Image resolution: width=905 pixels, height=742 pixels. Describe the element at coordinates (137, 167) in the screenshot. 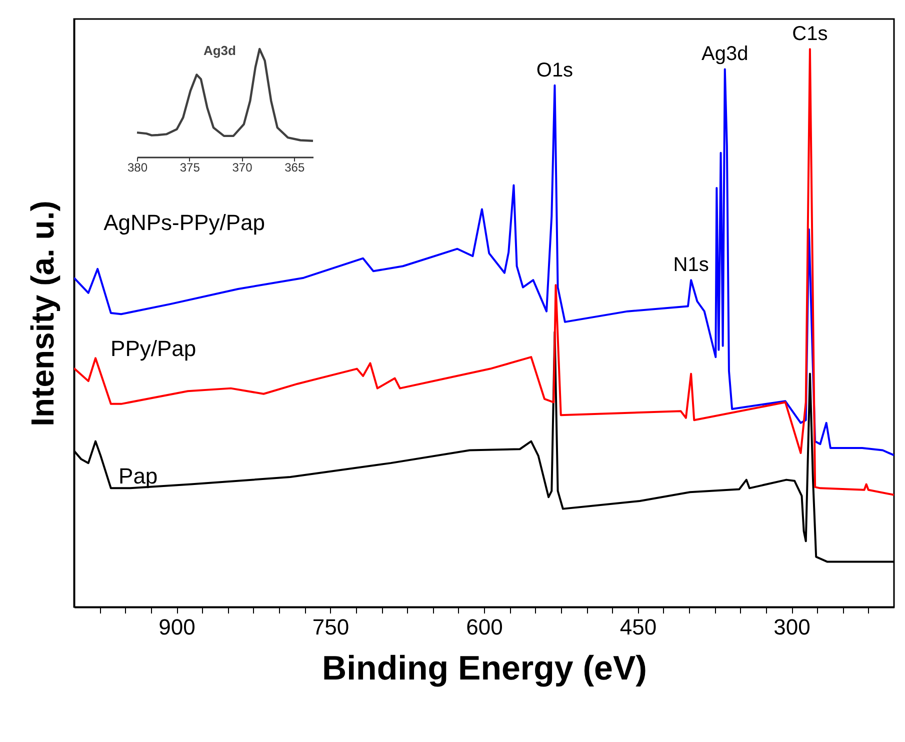

I see `x-tick-label: 380` at that location.